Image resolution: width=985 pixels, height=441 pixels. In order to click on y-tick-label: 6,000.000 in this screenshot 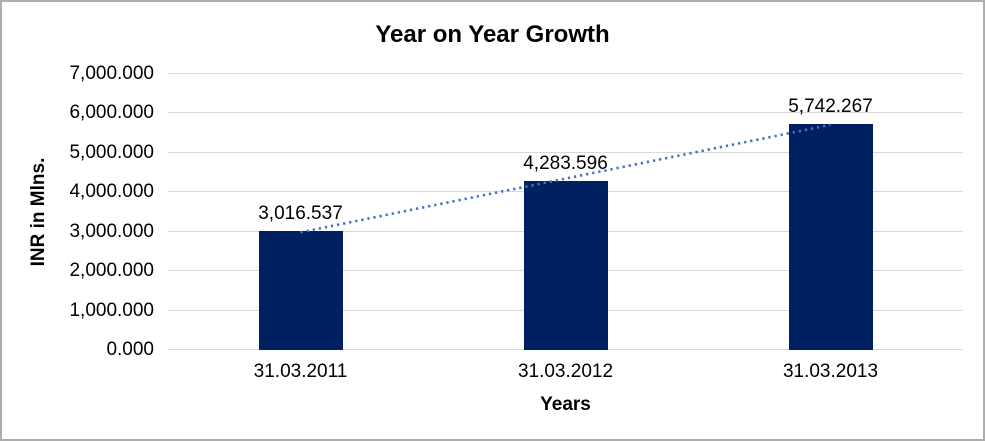, I will do `click(111, 113)`.